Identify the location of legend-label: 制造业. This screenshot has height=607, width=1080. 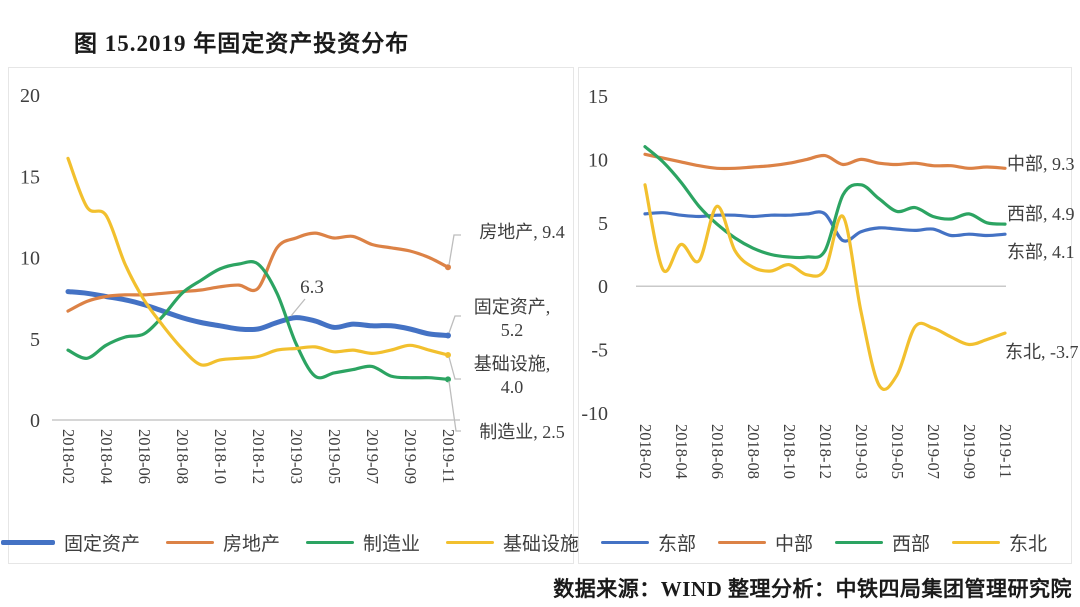
(392, 544).